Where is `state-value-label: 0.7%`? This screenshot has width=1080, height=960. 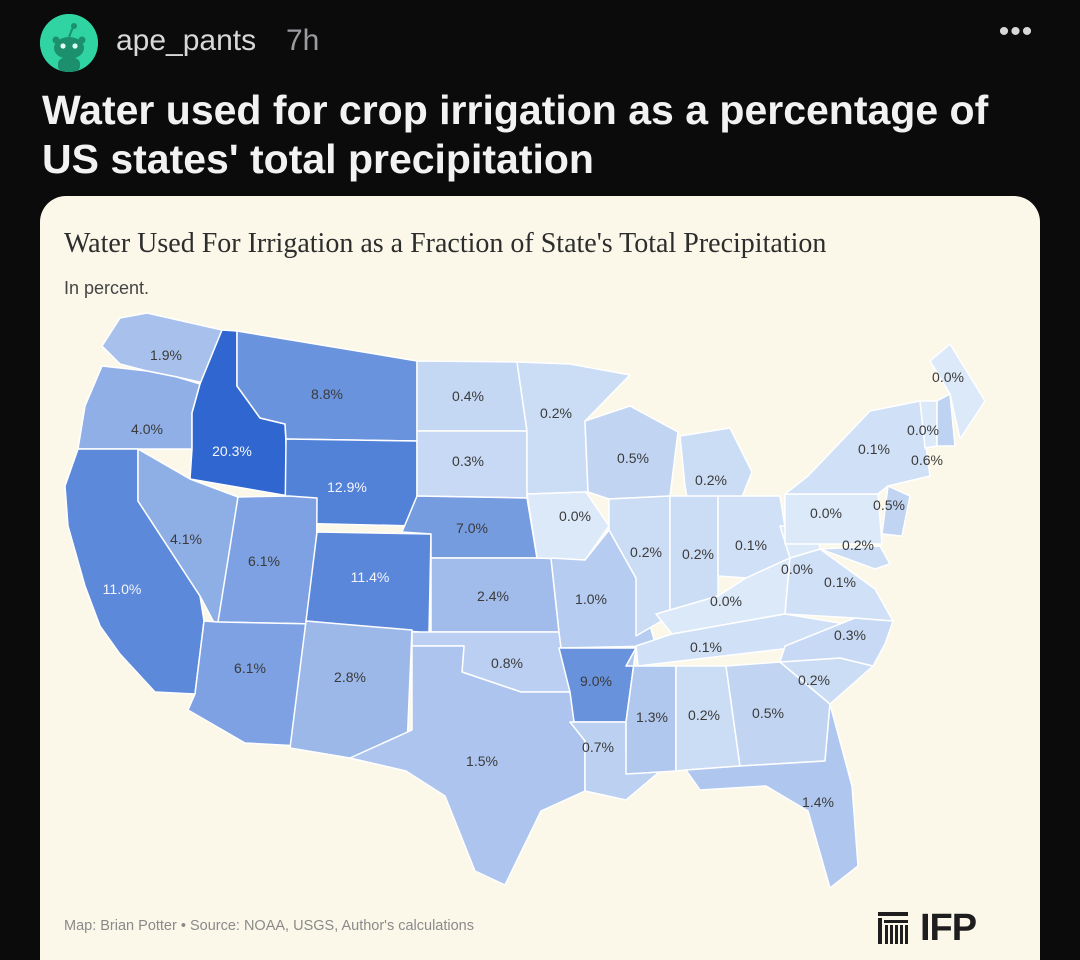
state-value-label: 0.7% is located at coordinates (598, 747).